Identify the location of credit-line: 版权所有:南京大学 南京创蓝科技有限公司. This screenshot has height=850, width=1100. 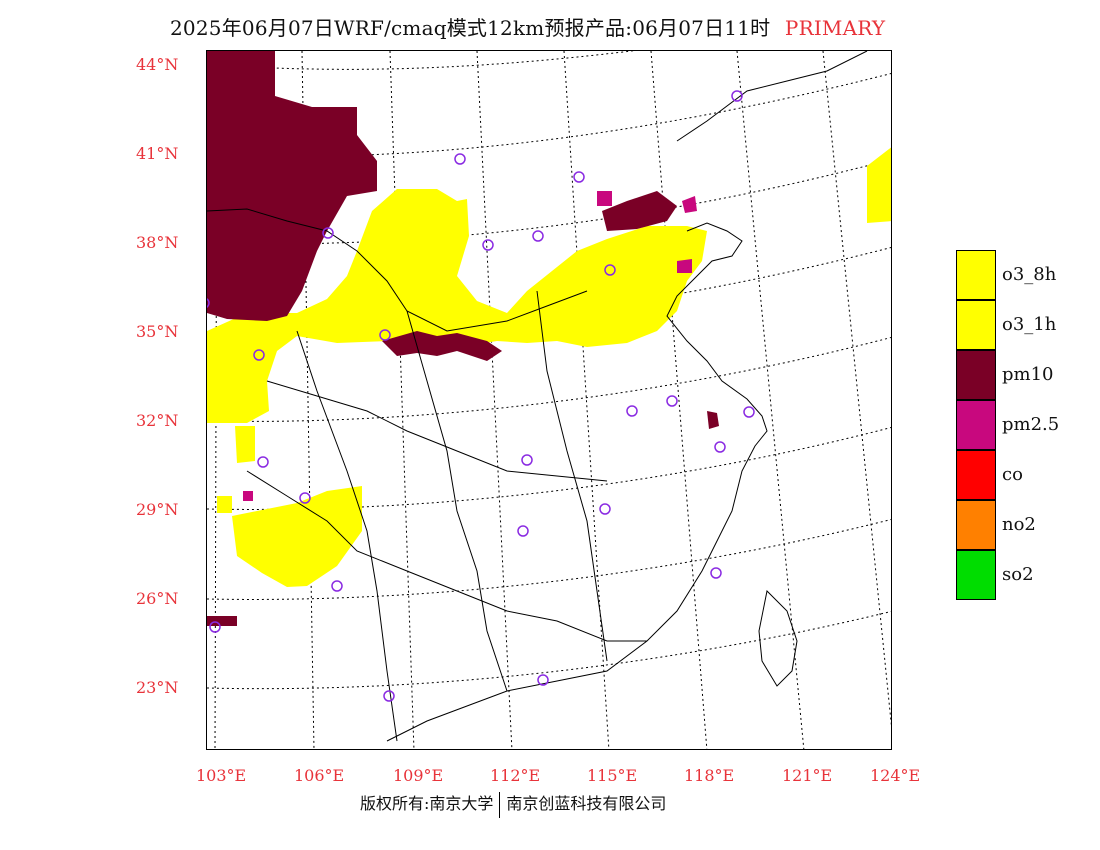
(513, 804).